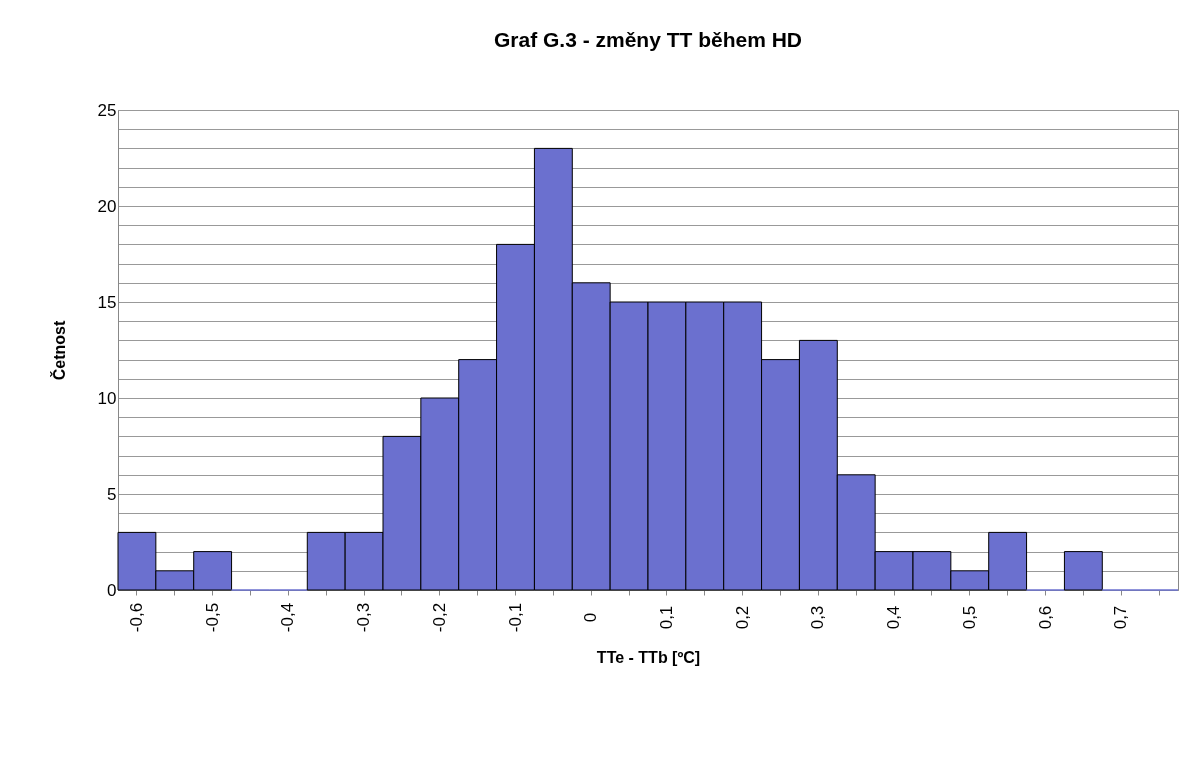 The width and height of the screenshot is (1203, 769). Describe the element at coordinates (1121, 617) in the screenshot. I see `x-tick-label: 0,7` at that location.